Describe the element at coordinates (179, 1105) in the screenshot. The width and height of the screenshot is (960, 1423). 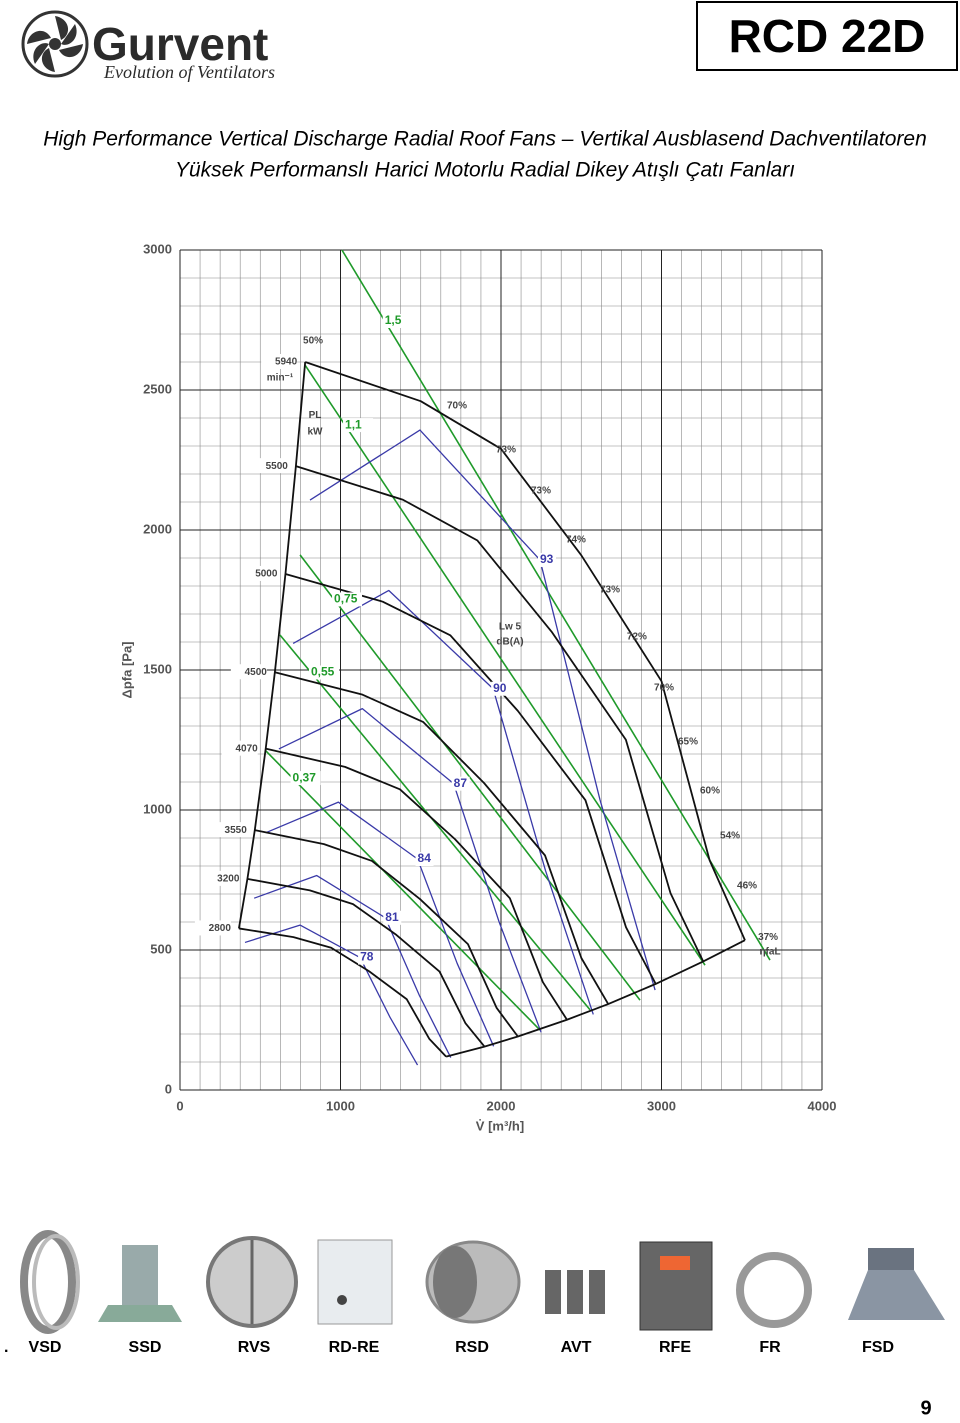
I see `x-tick-label: 0` at that location.